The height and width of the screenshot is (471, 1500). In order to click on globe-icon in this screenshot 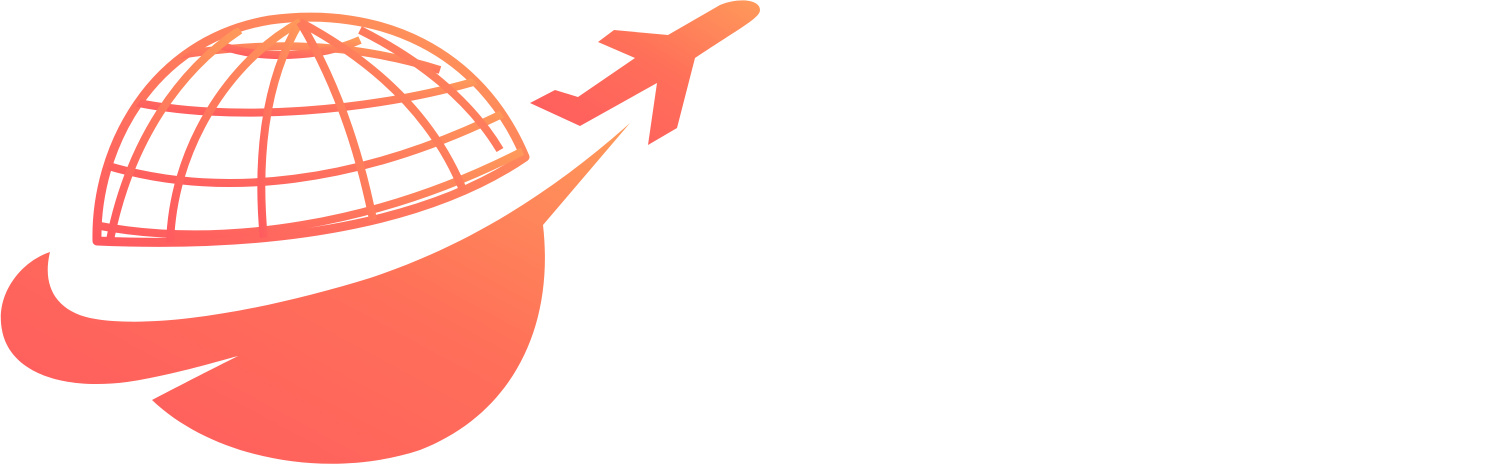, I will do `click(311, 129)`.